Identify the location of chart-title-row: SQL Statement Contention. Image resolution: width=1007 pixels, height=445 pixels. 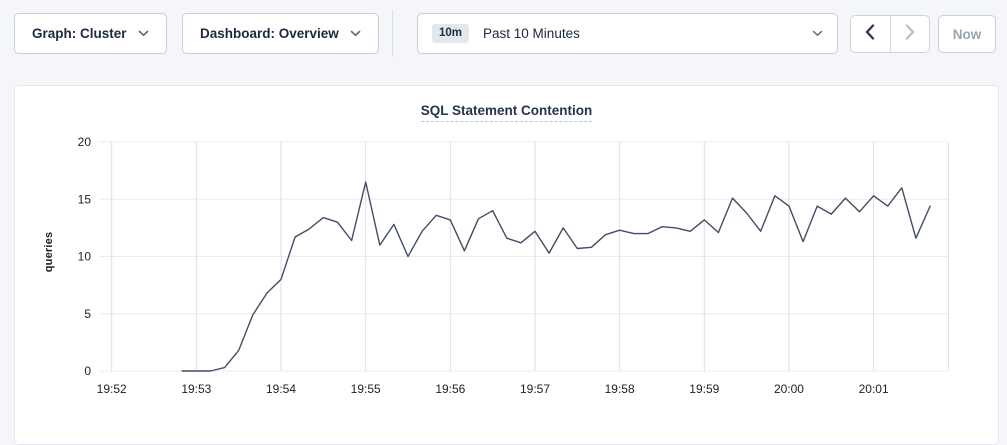
(506, 104).